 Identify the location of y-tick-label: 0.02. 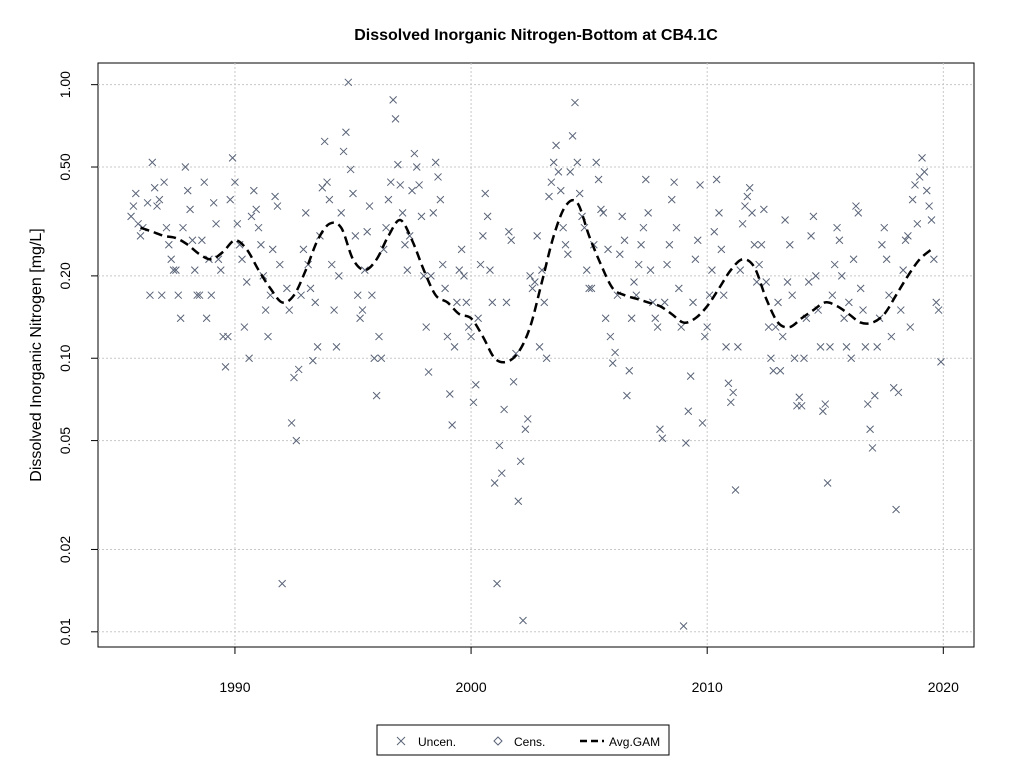
(65, 549).